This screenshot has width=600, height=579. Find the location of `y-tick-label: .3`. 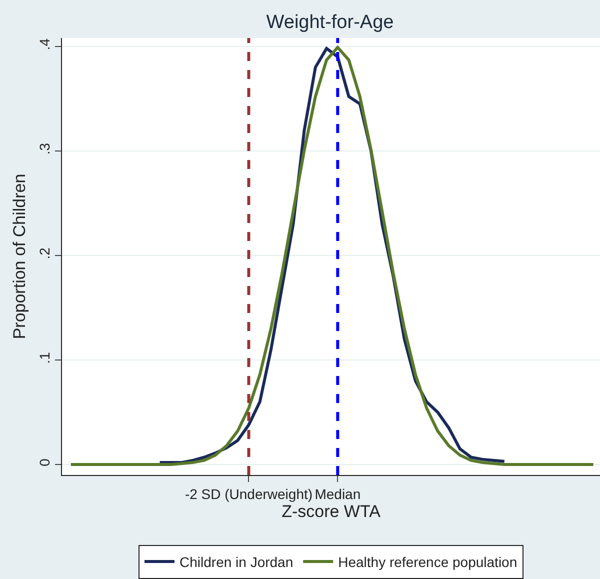

y-tick-label: .3 is located at coordinates (44, 148).